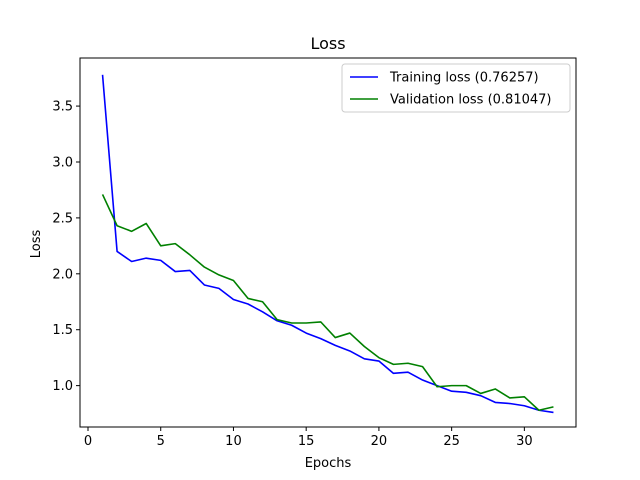 This screenshot has width=640, height=480. I want to click on x-tick-label: 30, so click(524, 441).